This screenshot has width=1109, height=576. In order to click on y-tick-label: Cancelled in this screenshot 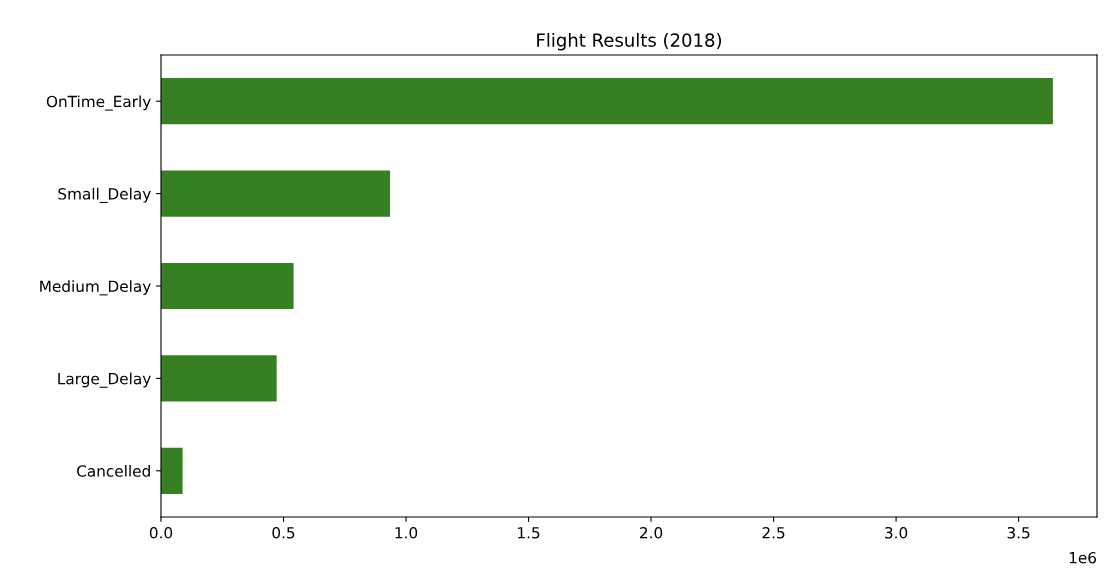, I will do `click(113, 471)`.